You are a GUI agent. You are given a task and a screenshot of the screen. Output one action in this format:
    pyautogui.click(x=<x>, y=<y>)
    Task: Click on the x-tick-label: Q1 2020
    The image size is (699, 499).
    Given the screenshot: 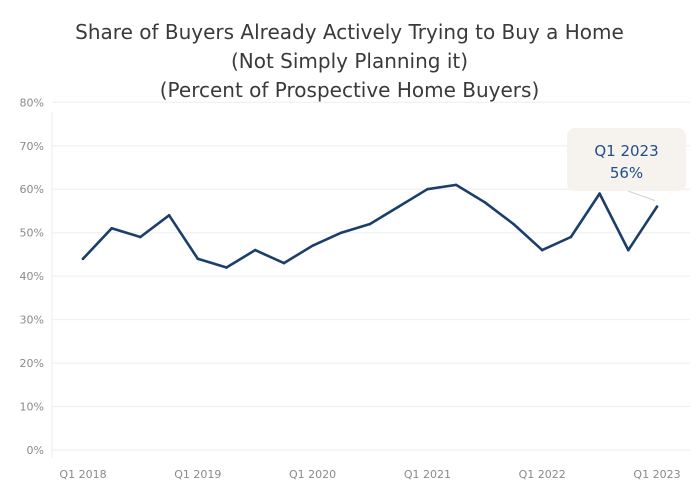 What is the action you would take?
    pyautogui.click(x=312, y=474)
    